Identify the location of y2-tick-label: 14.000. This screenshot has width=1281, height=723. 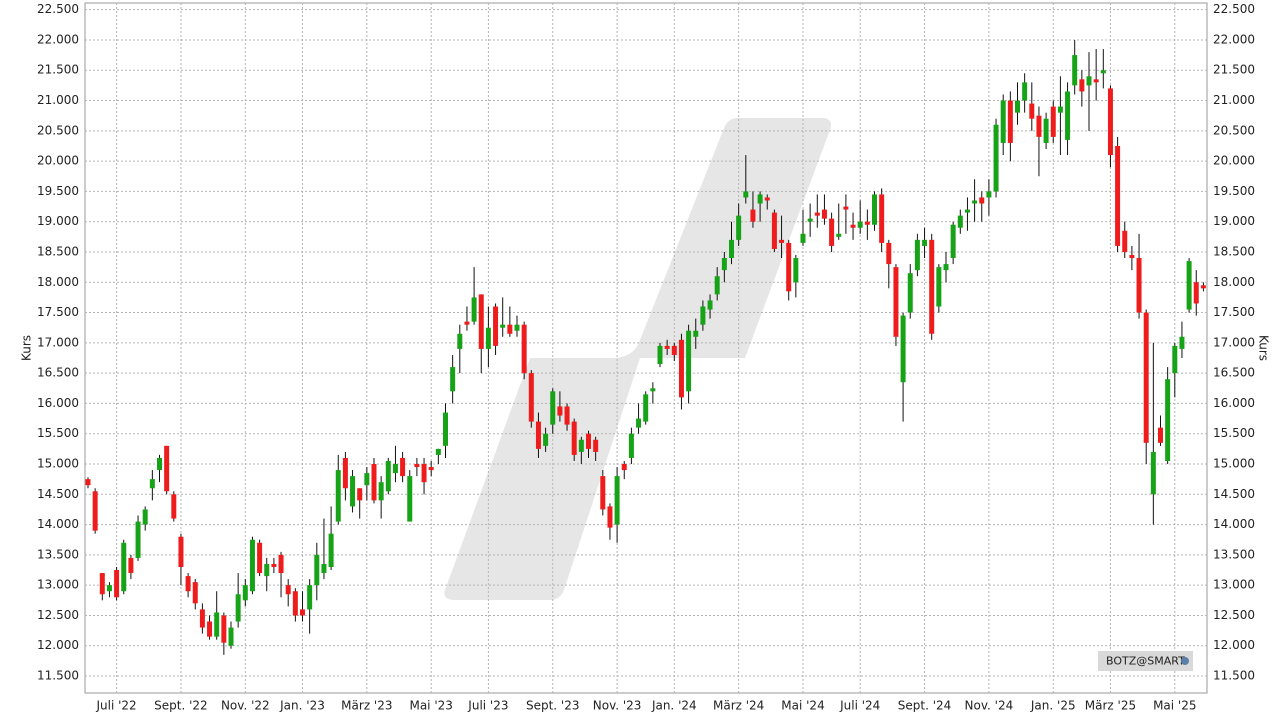
(1234, 524).